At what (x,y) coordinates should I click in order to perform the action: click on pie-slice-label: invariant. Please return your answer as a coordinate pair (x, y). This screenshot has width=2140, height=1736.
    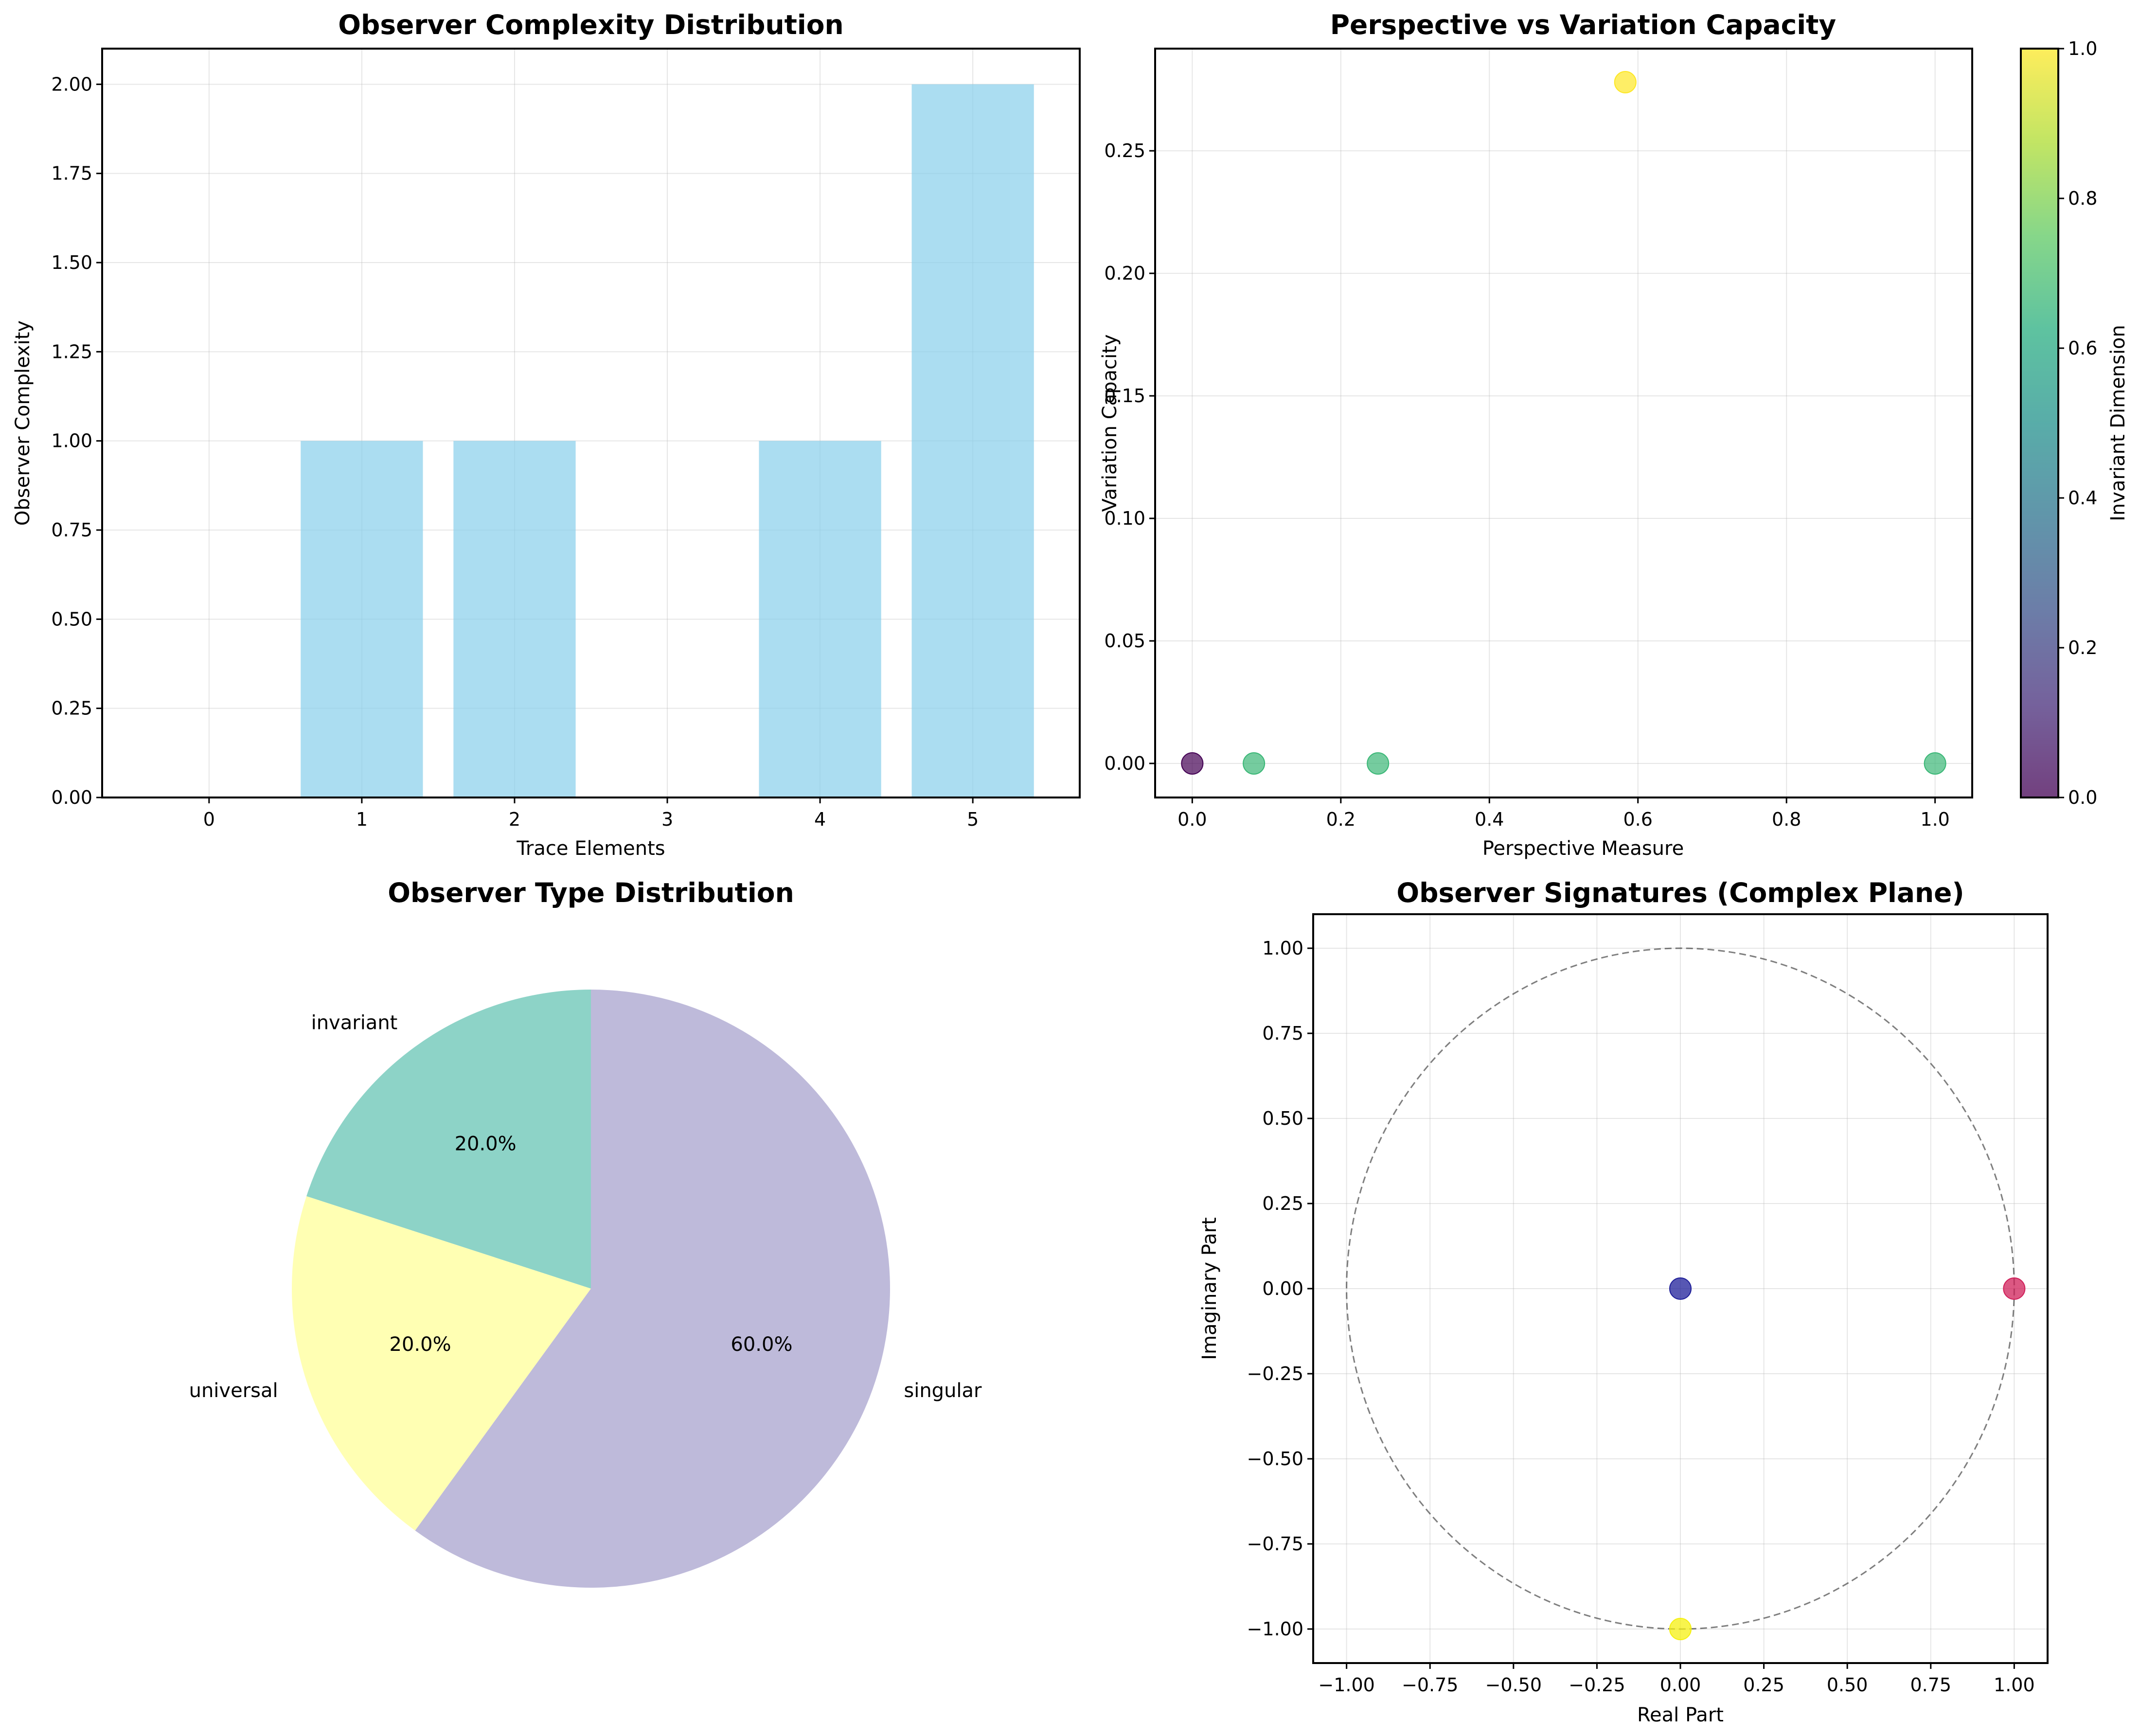
    Looking at the image, I should click on (354, 1023).